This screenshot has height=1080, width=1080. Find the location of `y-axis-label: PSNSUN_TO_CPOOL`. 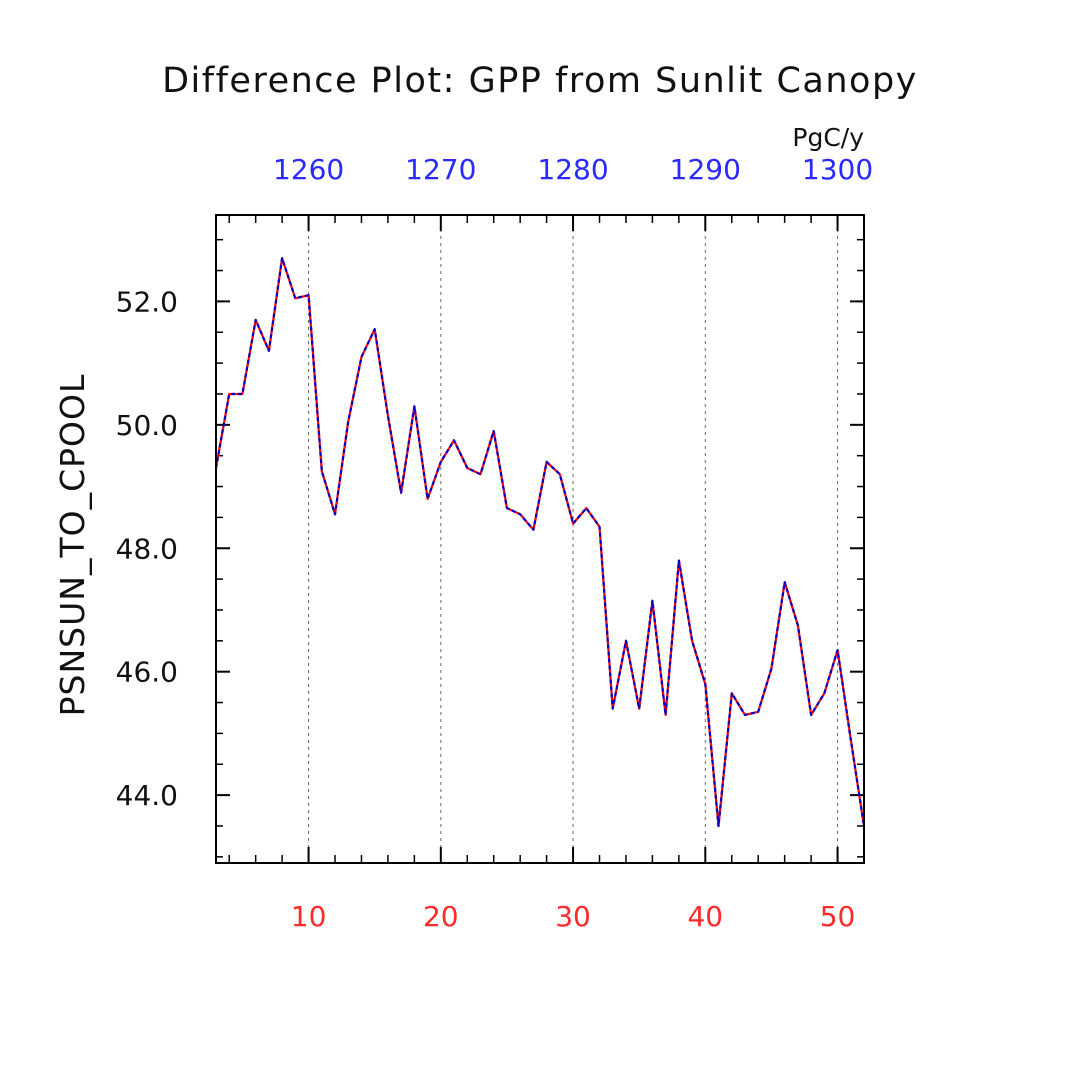

y-axis-label: PSNSUN_TO_CPOOL is located at coordinates (72, 545).